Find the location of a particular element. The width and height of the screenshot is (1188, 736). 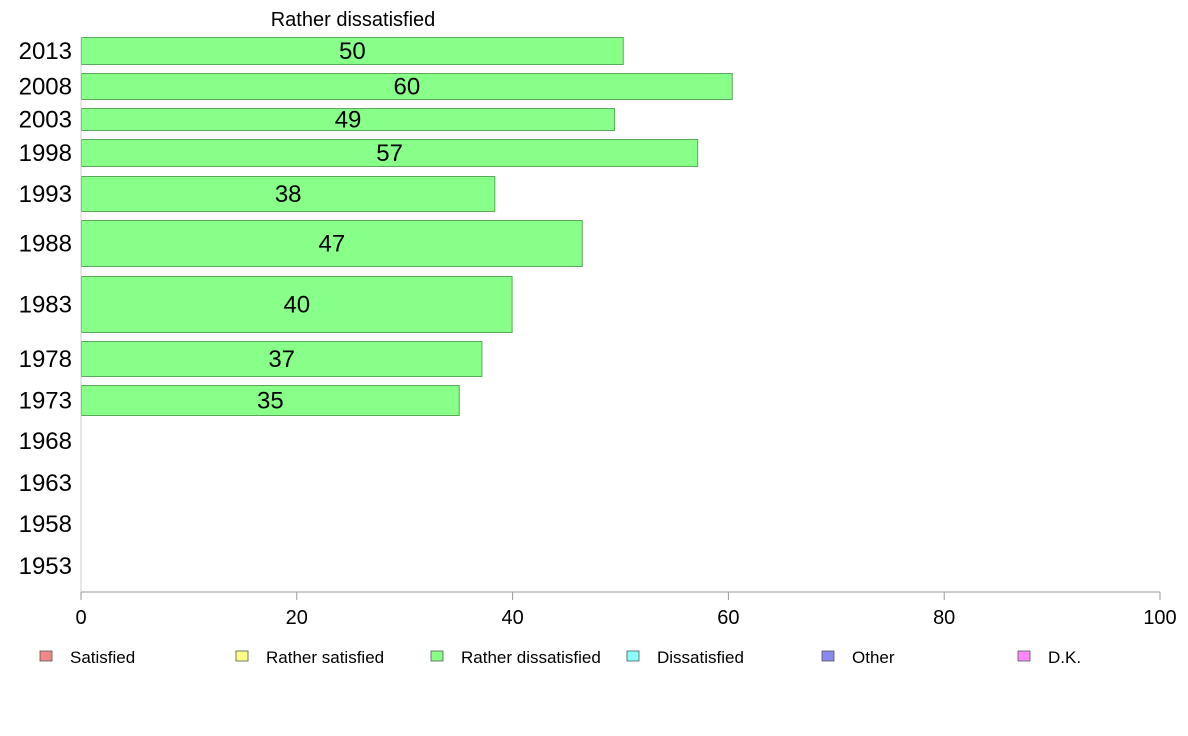

x-tick-label: 100 is located at coordinates (1159, 618).